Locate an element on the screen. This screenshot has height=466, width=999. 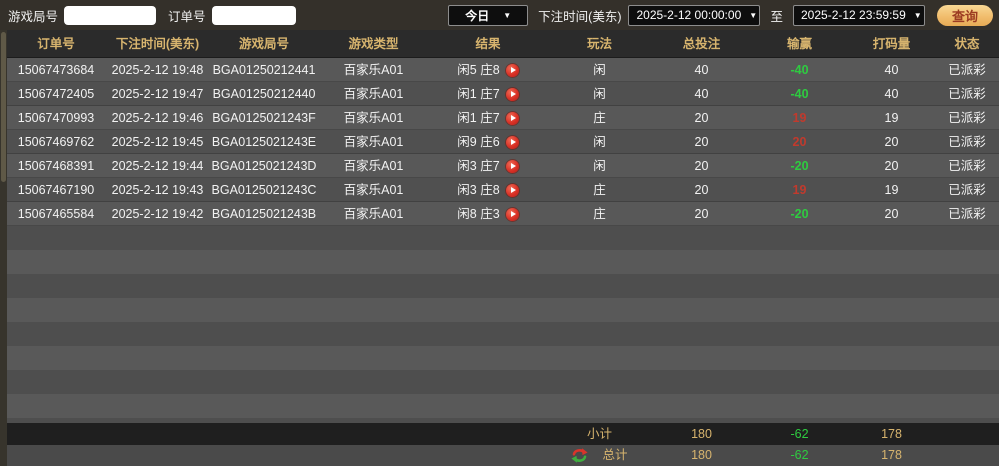
cell-game-round: BGA0125021243D is located at coordinates (264, 166).